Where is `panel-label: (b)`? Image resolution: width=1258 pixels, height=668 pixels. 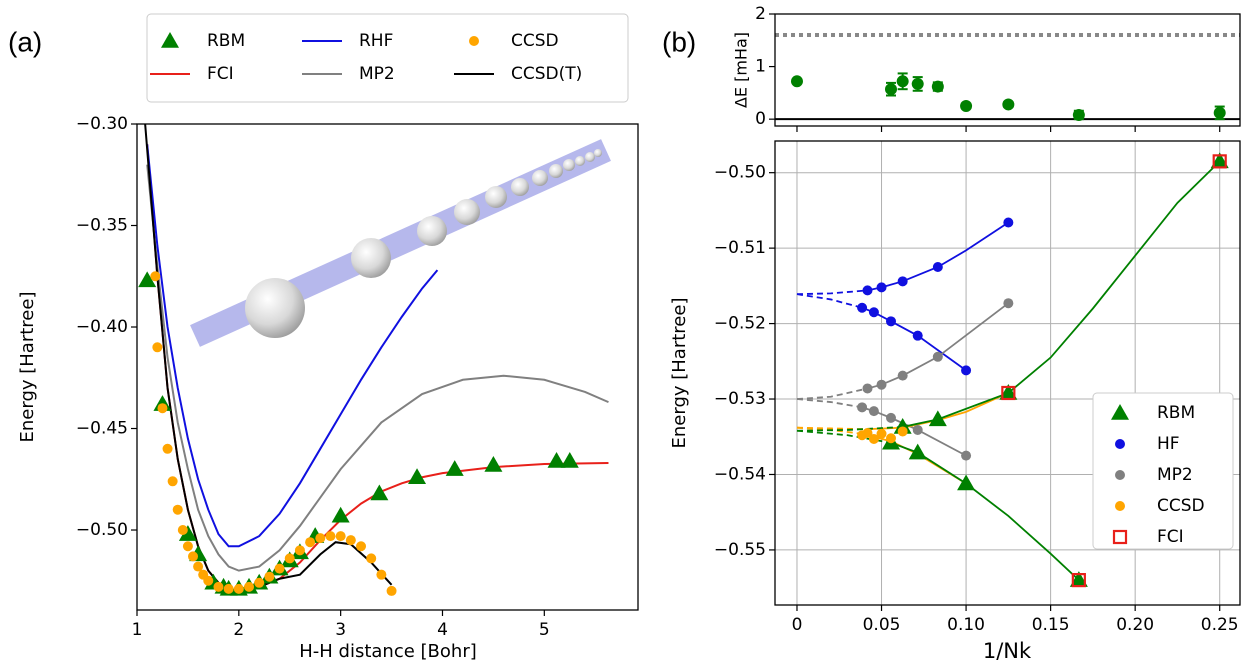 panel-label: (b) is located at coordinates (679, 41).